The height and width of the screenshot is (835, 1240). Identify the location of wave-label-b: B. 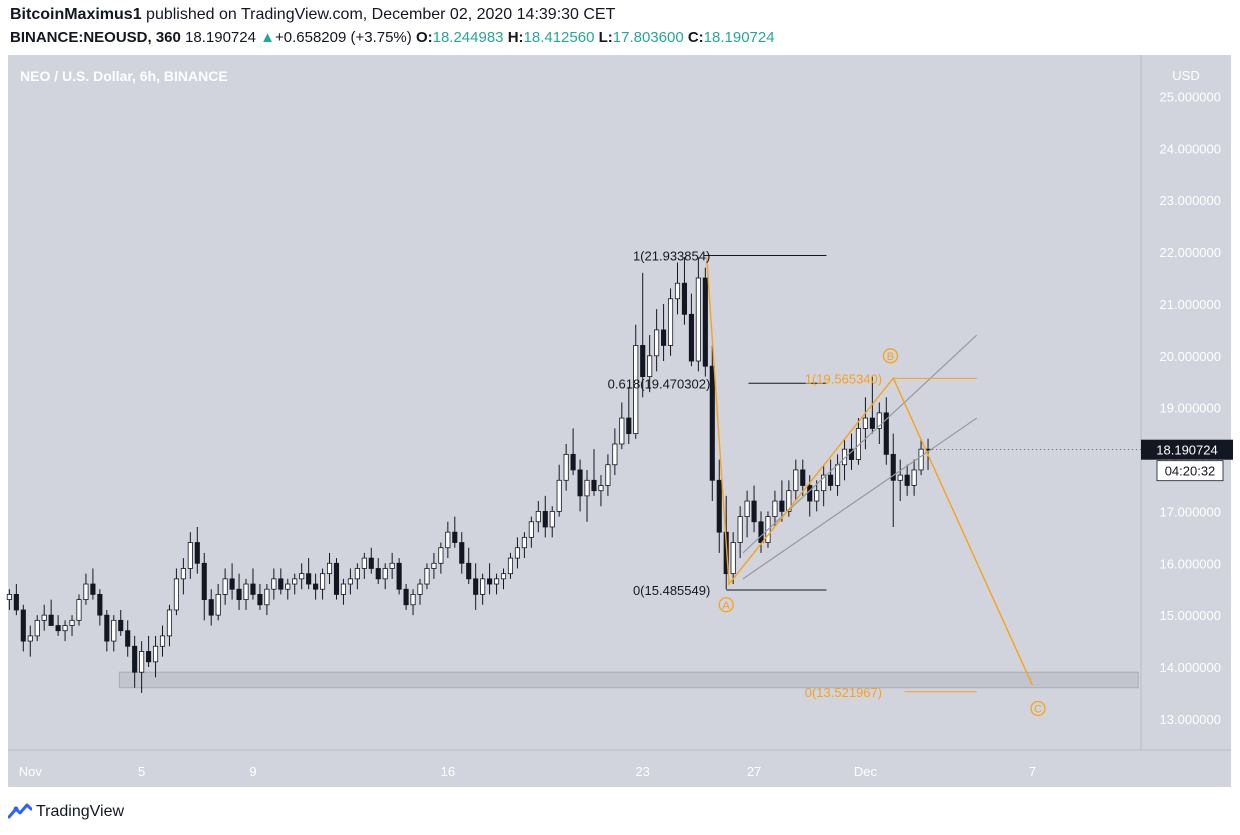
(890, 356).